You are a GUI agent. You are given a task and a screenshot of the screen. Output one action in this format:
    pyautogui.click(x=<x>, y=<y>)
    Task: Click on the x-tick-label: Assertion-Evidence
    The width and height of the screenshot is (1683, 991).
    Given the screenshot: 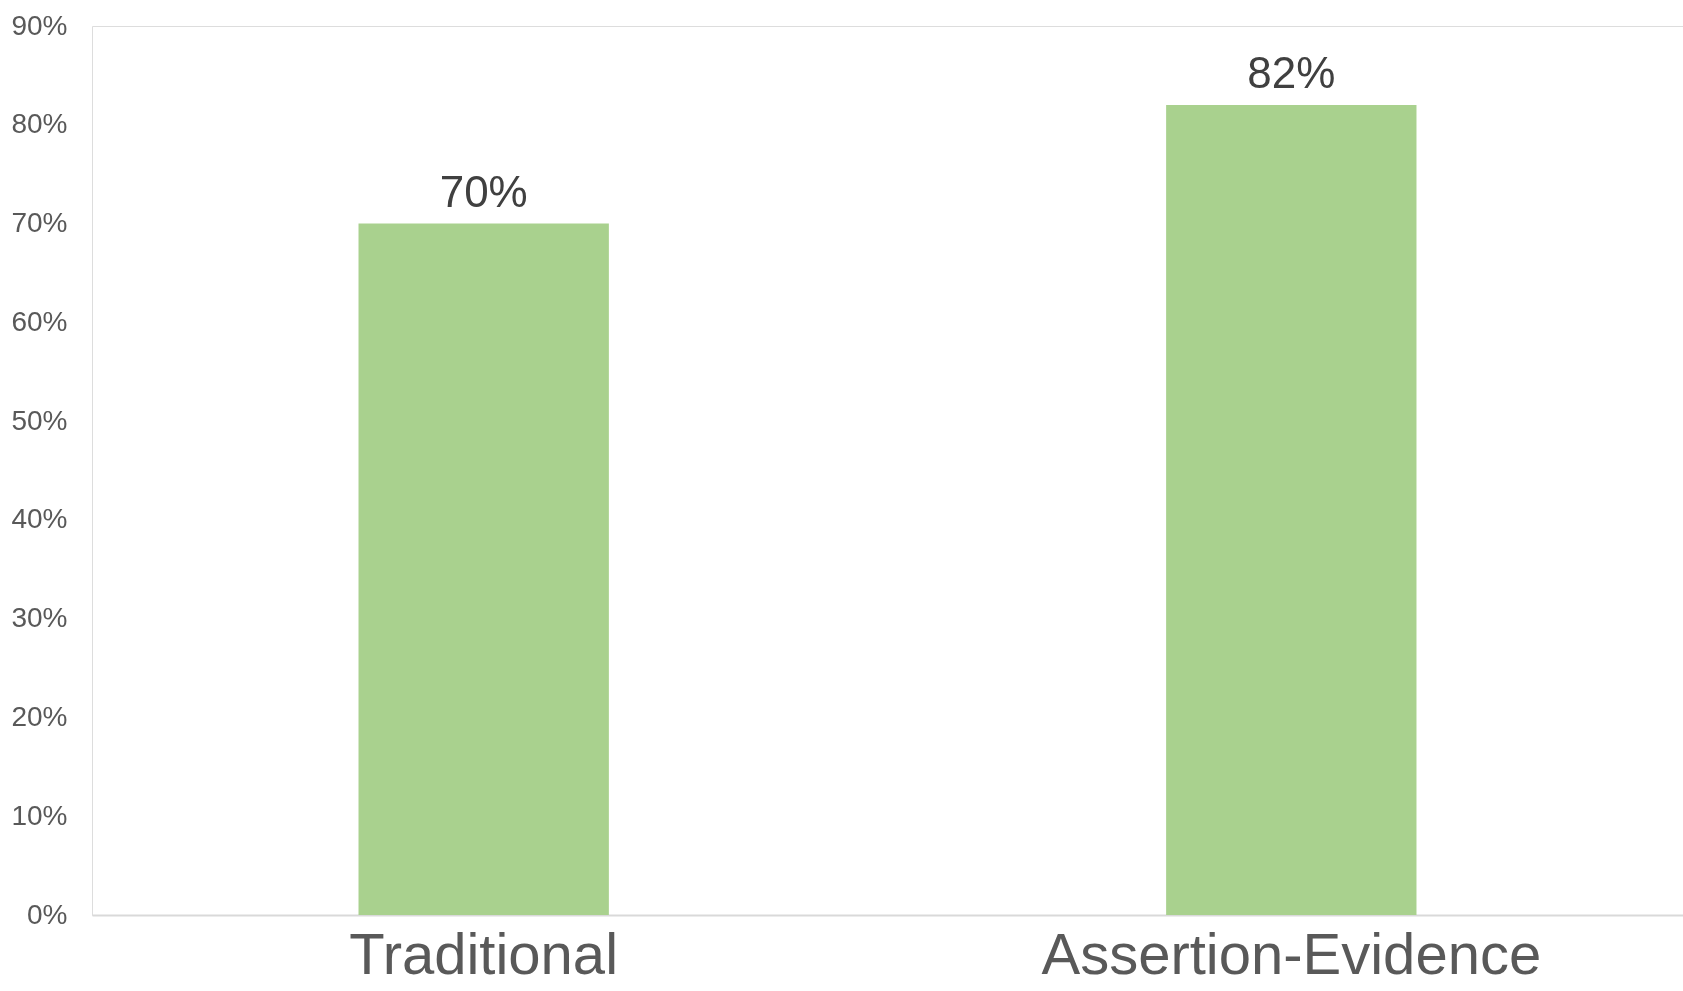 What is the action you would take?
    pyautogui.click(x=1291, y=953)
    